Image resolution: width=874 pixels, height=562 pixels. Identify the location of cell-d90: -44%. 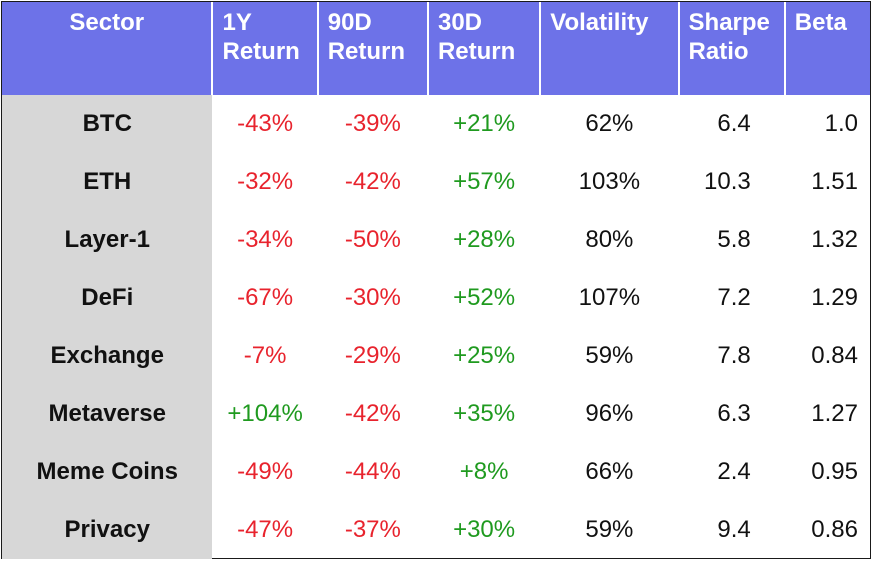
(372, 471).